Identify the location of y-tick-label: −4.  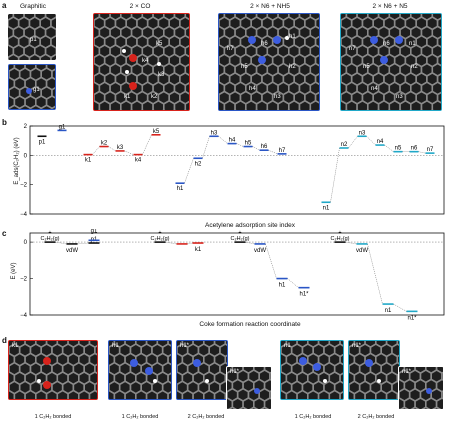
(24, 316).